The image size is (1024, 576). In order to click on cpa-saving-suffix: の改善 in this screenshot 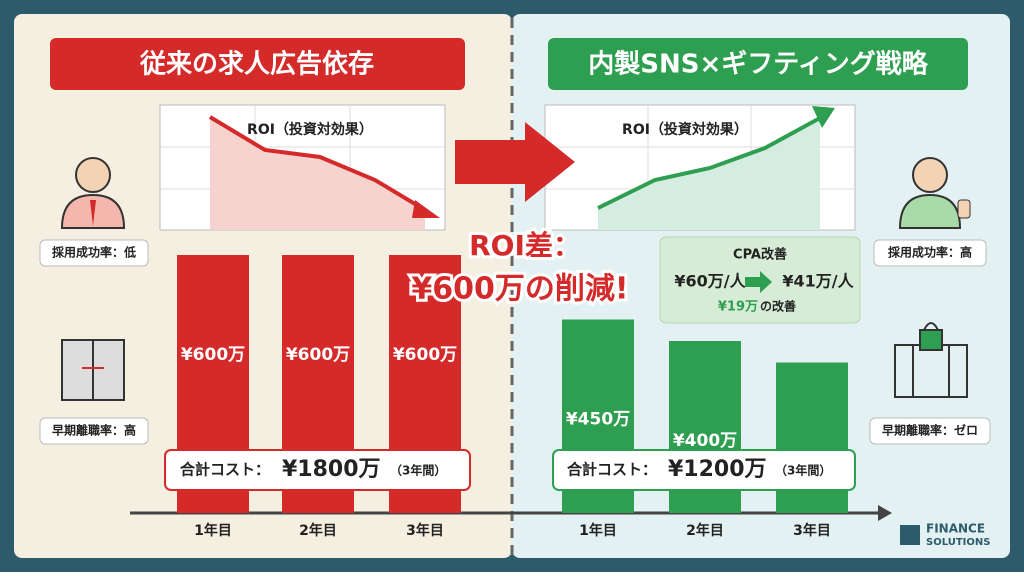, I will do `click(778, 306)`.